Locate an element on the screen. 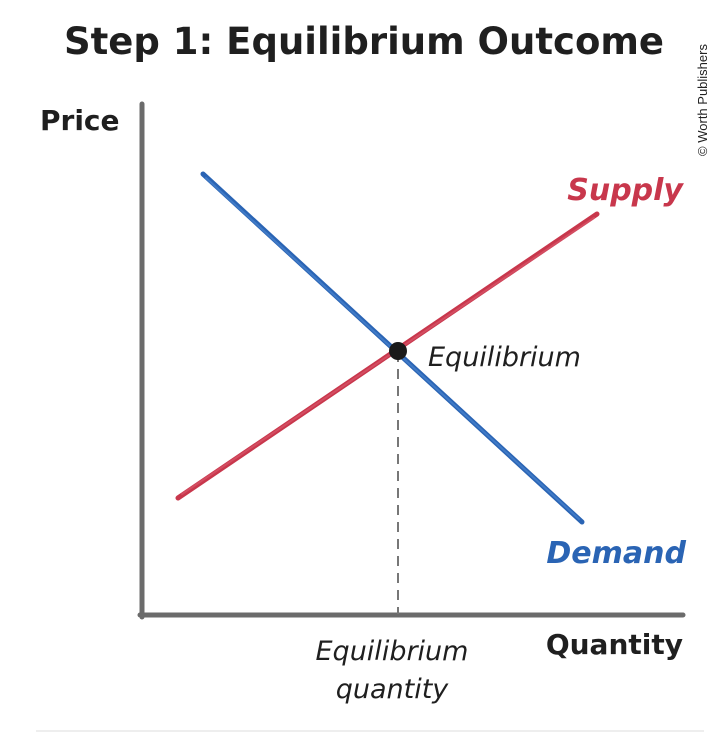  y-axis-title: Price is located at coordinates (80, 120).